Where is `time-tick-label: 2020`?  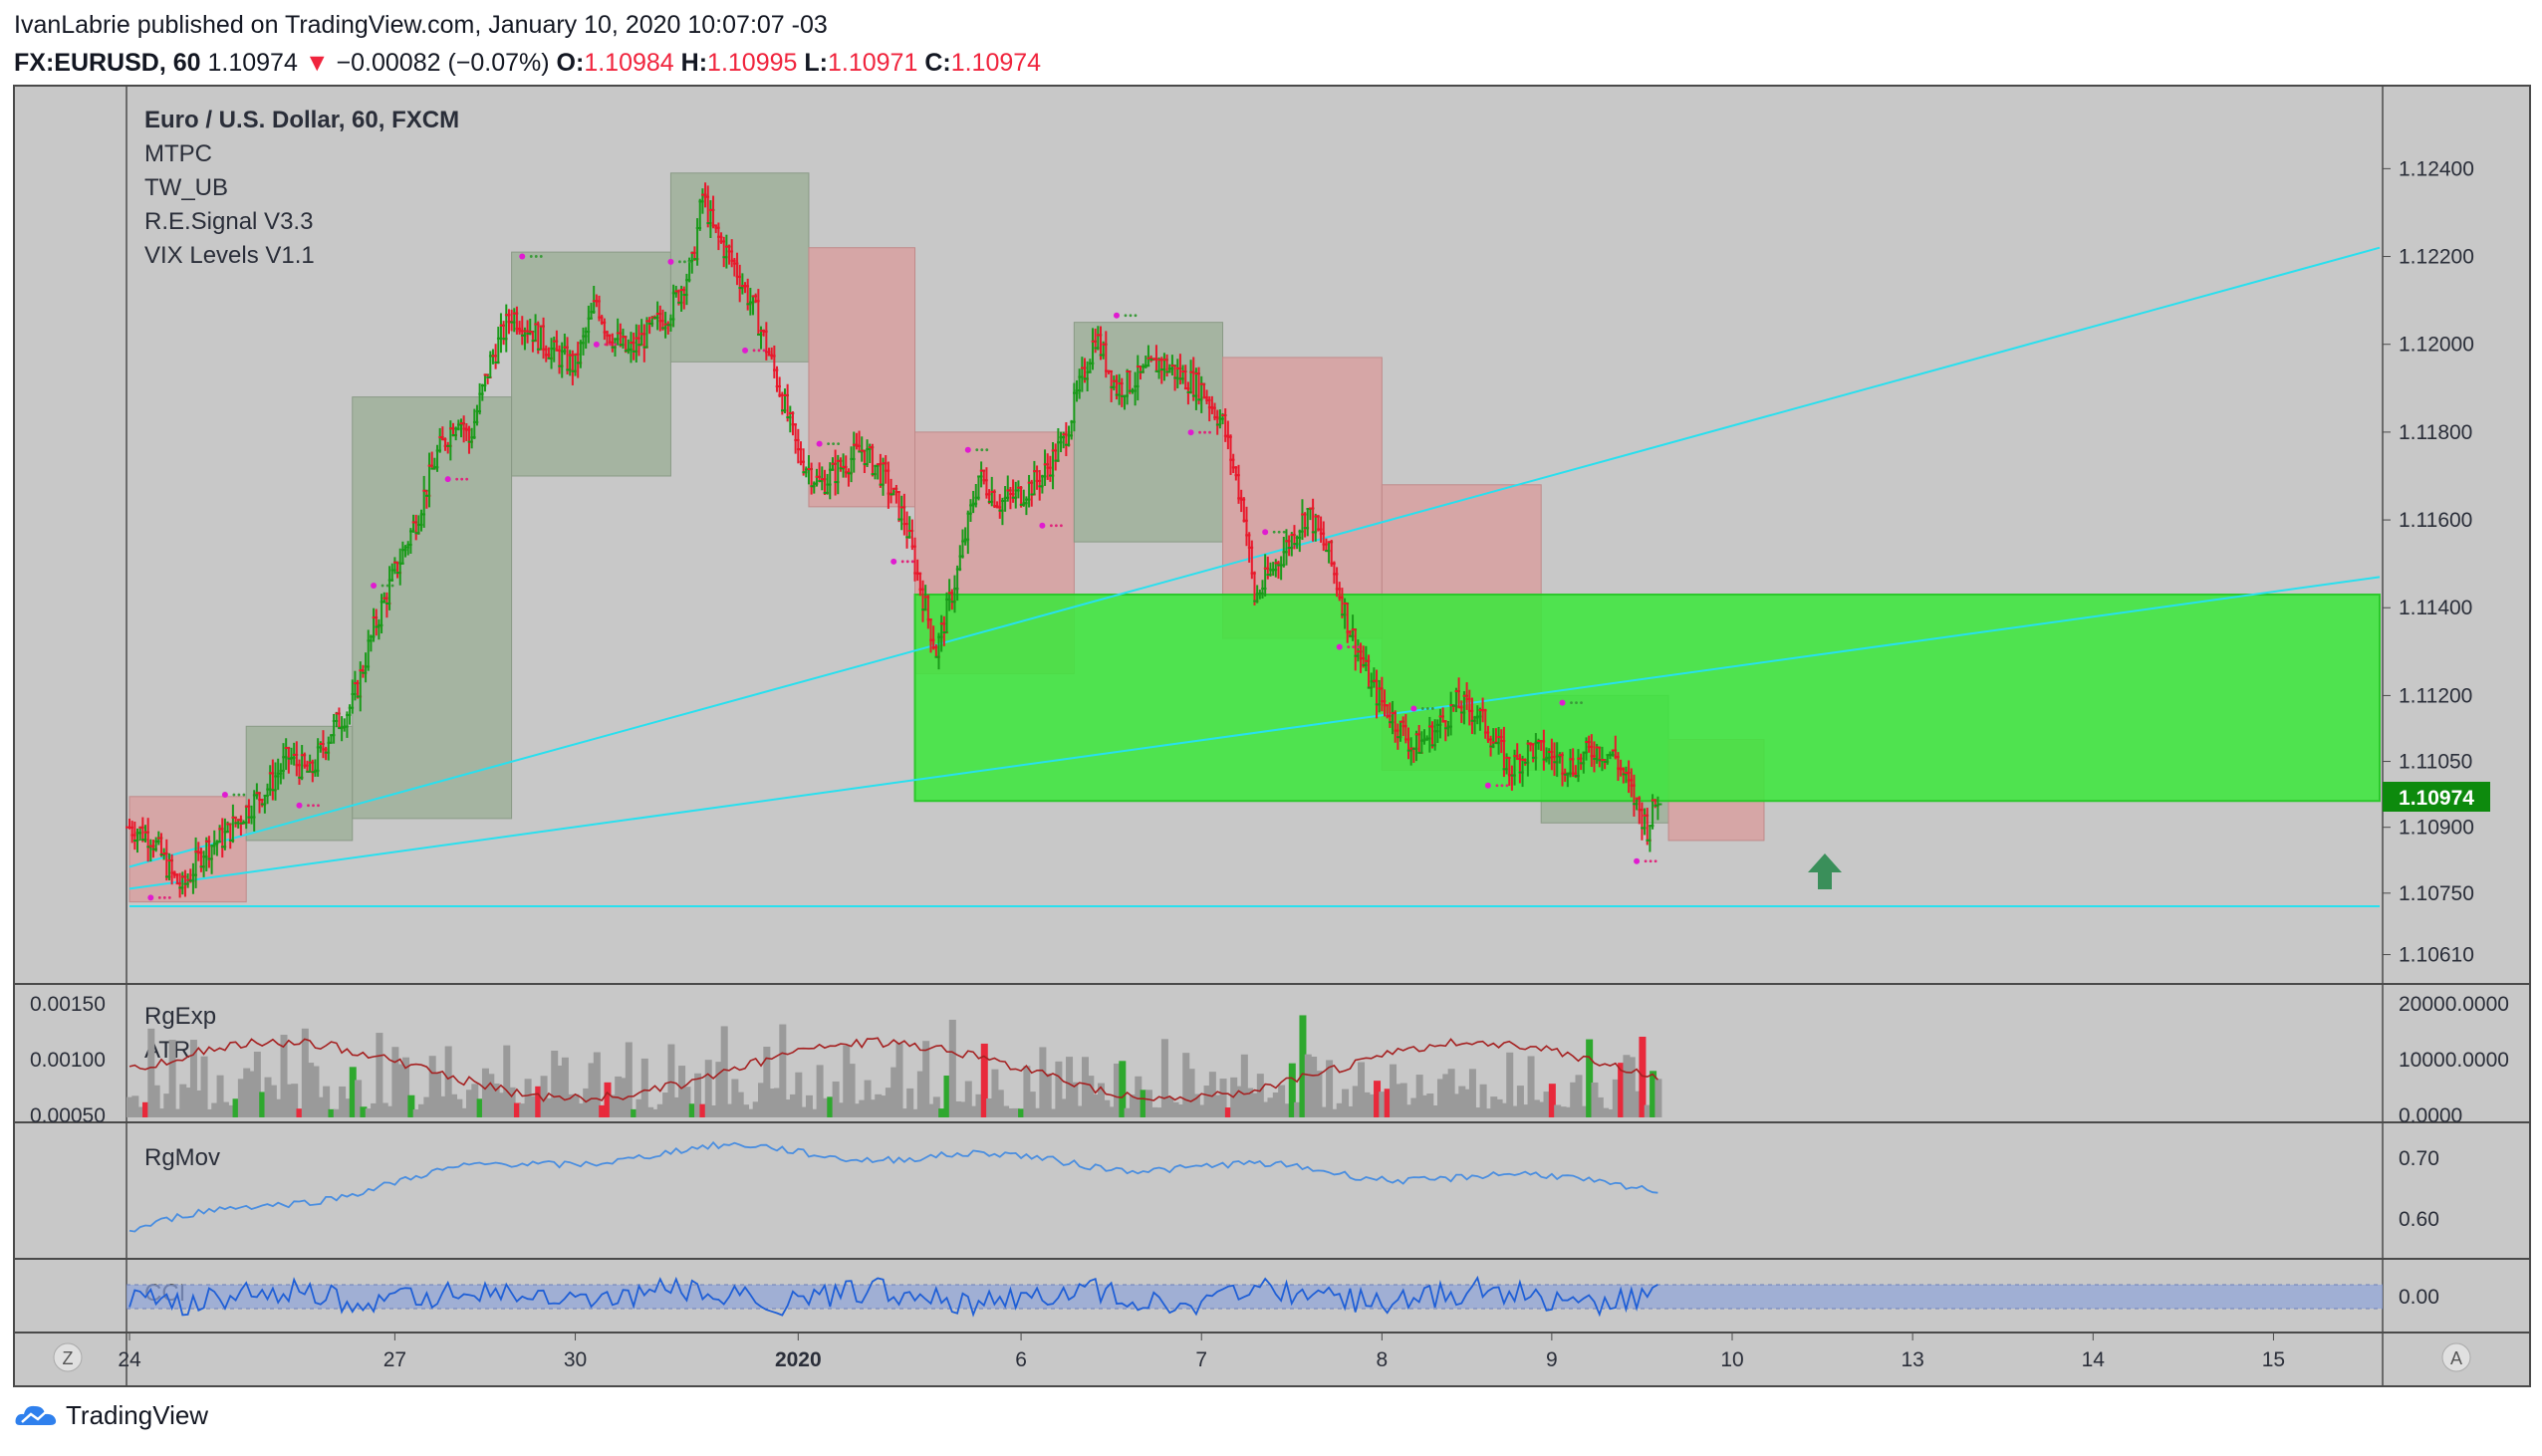 time-tick-label: 2020 is located at coordinates (798, 1359).